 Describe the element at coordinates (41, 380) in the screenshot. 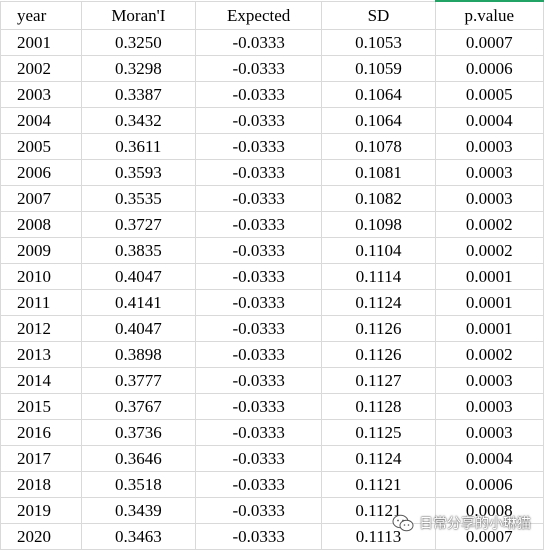

I see `cell-year: 2014` at that location.